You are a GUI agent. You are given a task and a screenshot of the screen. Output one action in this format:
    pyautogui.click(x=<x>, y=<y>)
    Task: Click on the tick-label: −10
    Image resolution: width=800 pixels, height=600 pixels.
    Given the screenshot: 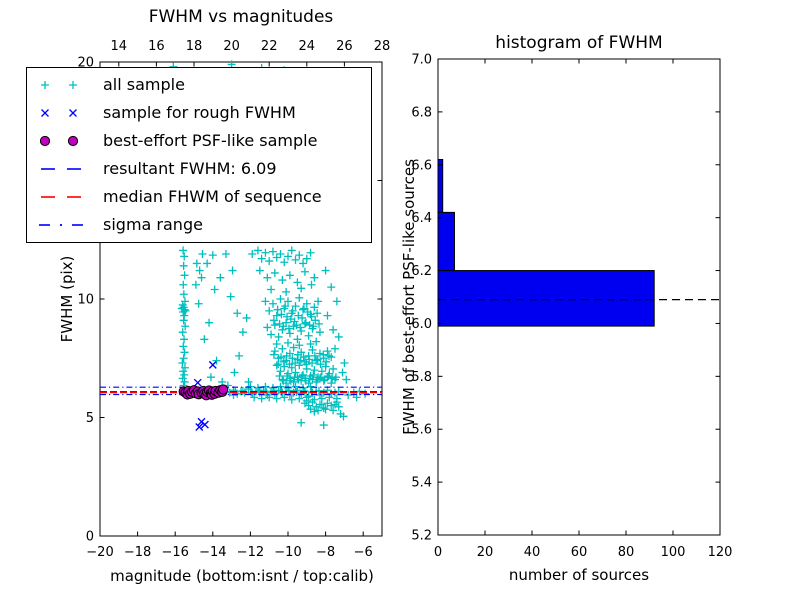 What is the action you would take?
    pyautogui.click(x=287, y=552)
    